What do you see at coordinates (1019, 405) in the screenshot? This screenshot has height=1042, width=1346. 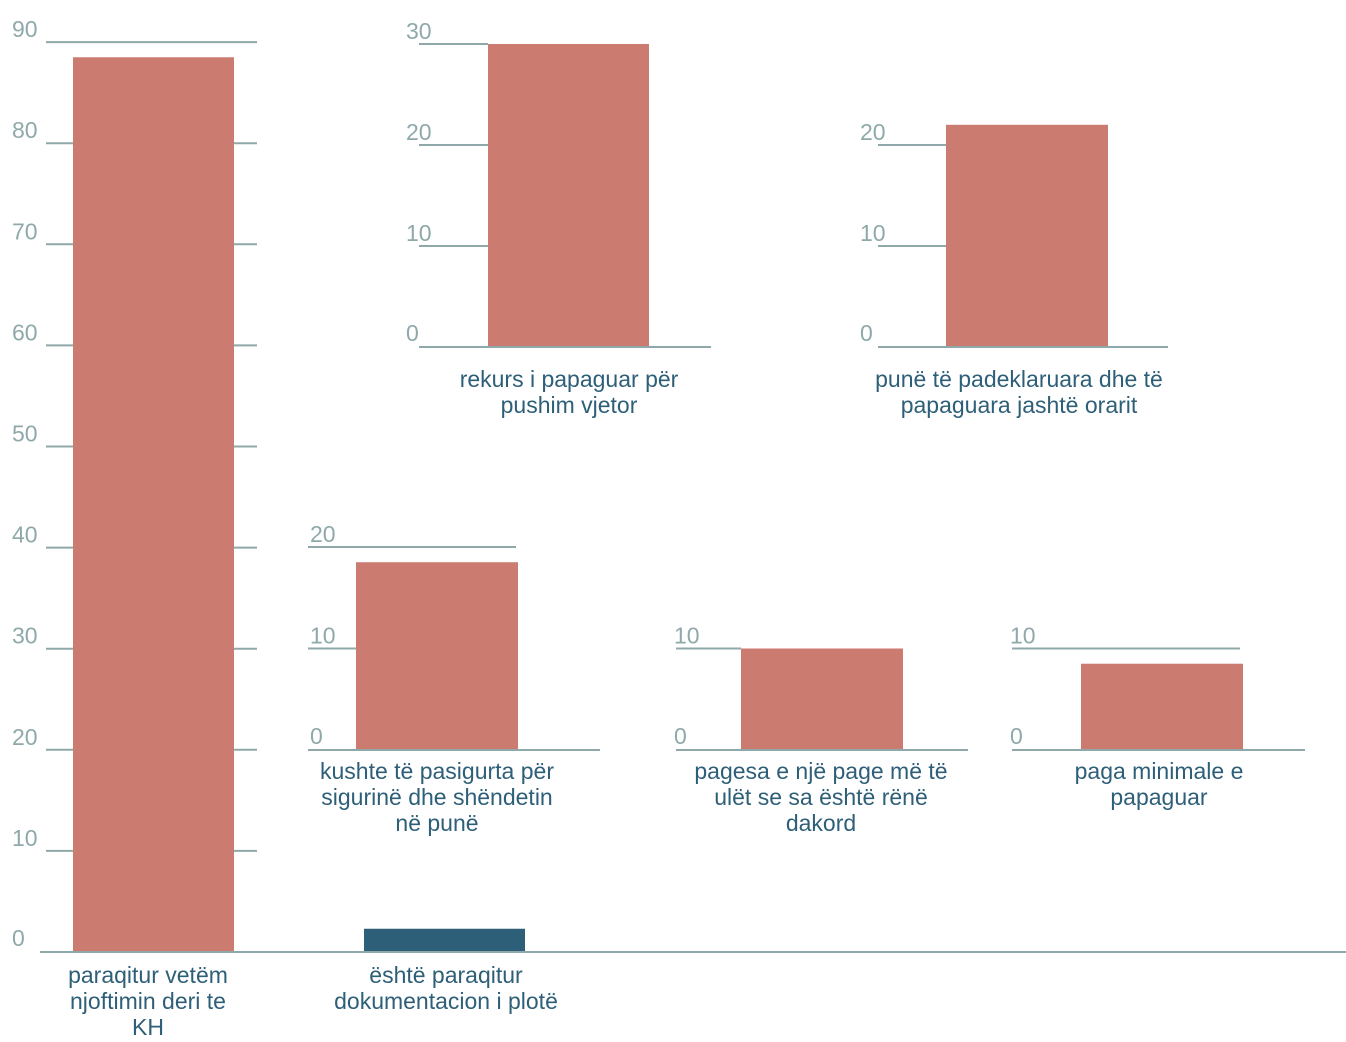 I see `category-label-line: papaguara jashtë orarit` at bounding box center [1019, 405].